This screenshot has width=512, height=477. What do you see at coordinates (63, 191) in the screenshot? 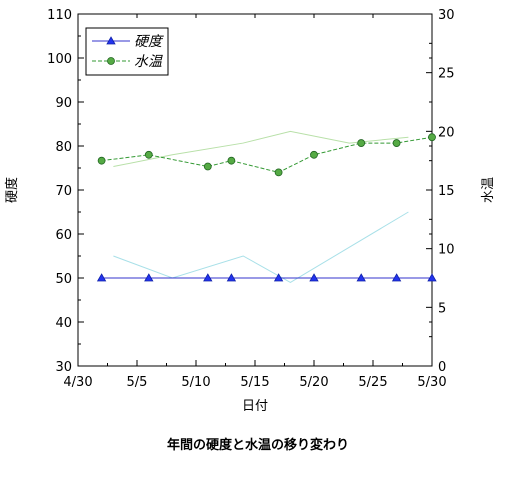
I see `left-tick-label: 70` at bounding box center [63, 191].